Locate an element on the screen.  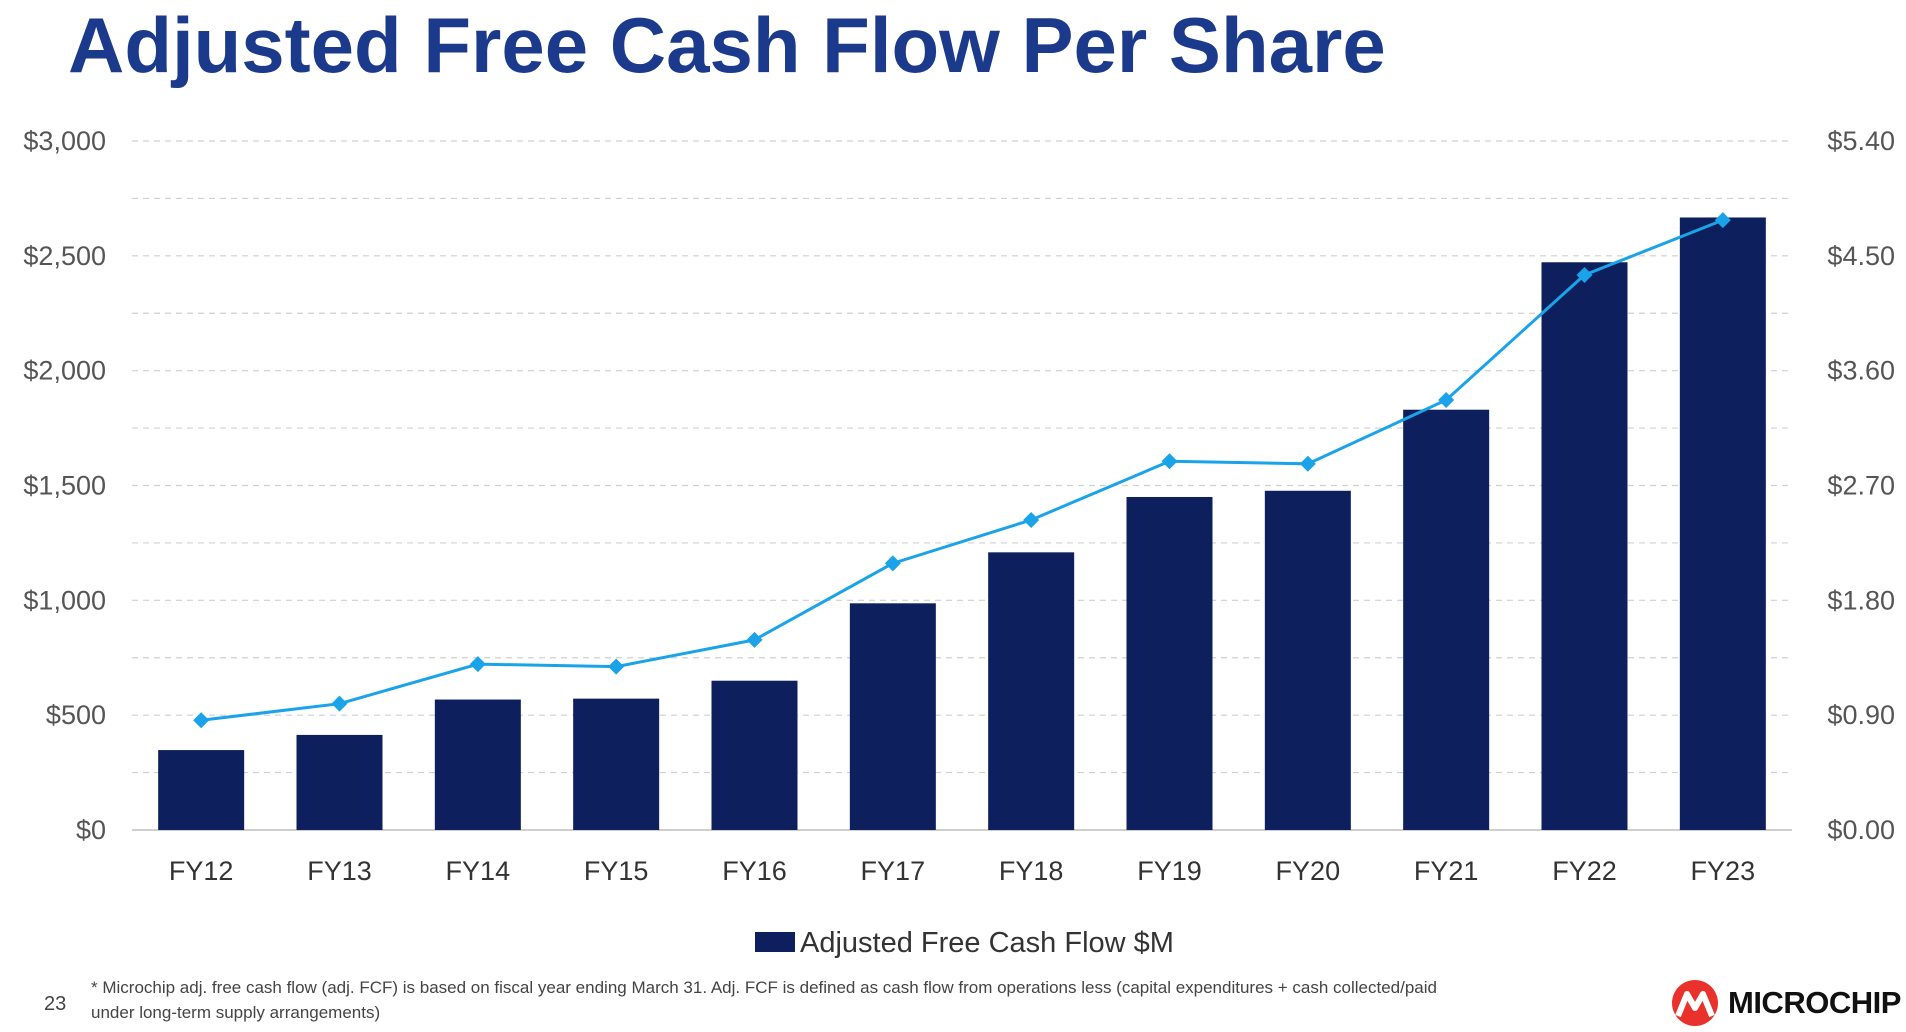
y-left-tick-label: $500 is located at coordinates (76, 715).